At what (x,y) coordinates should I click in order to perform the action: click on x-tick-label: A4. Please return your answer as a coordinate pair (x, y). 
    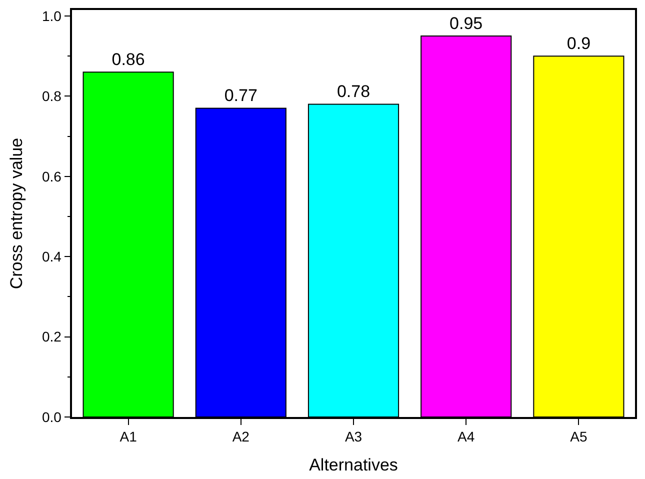
    Looking at the image, I should click on (466, 436).